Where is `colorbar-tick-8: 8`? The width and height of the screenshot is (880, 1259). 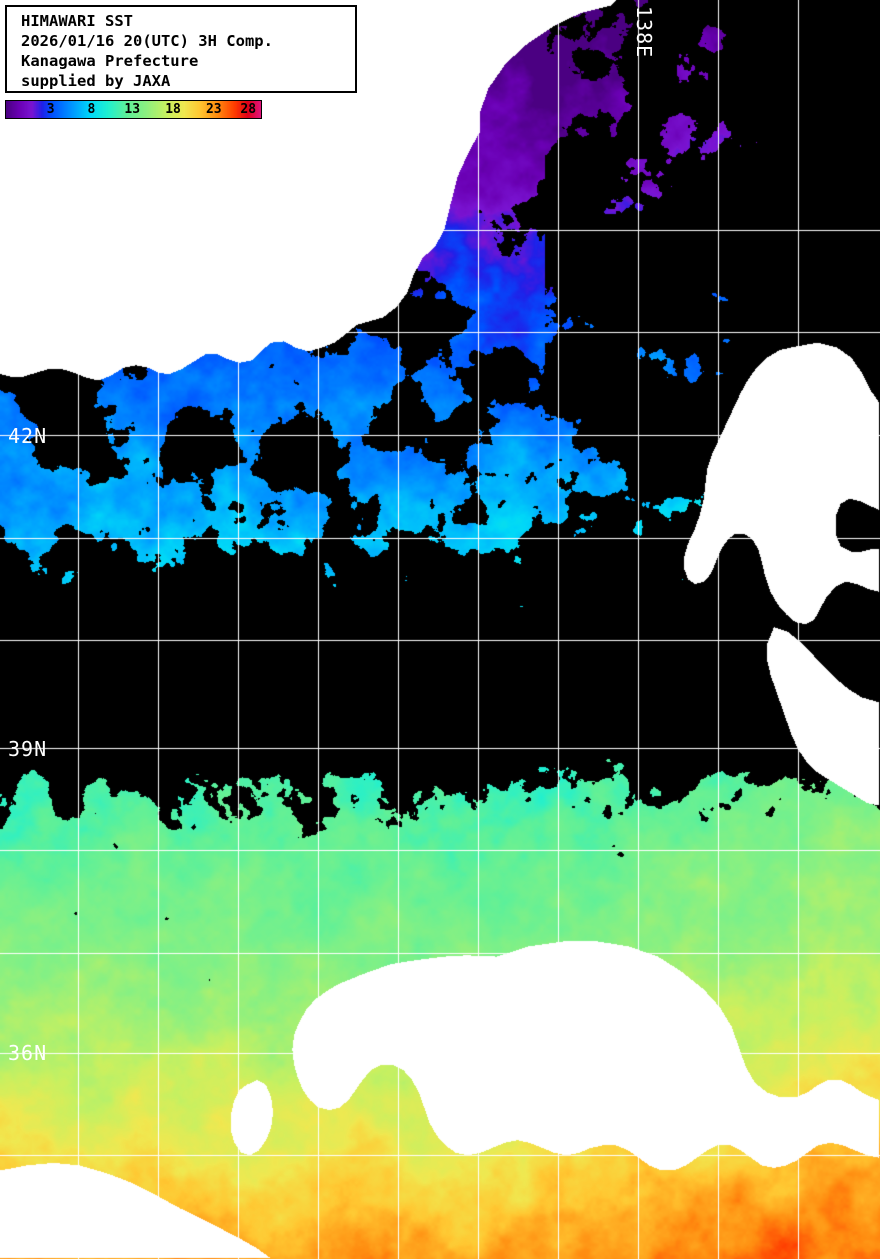
colorbar-tick-8: 8 is located at coordinates (91, 109).